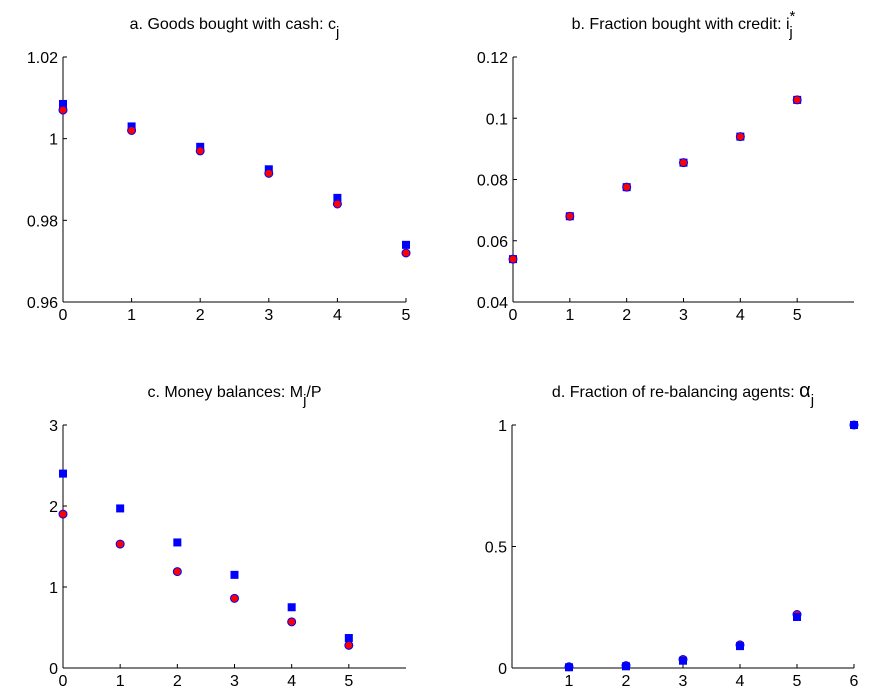  What do you see at coordinates (675, 392) in the screenshot?
I see `title-part: d. Fraction of re-balancing agents:` at bounding box center [675, 392].